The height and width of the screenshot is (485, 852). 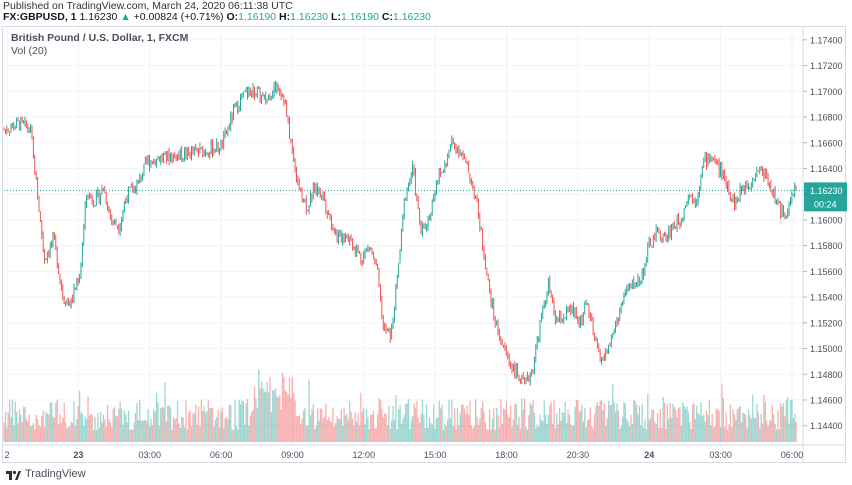 I want to click on tradingview-logo: TradingView, so click(x=46, y=474).